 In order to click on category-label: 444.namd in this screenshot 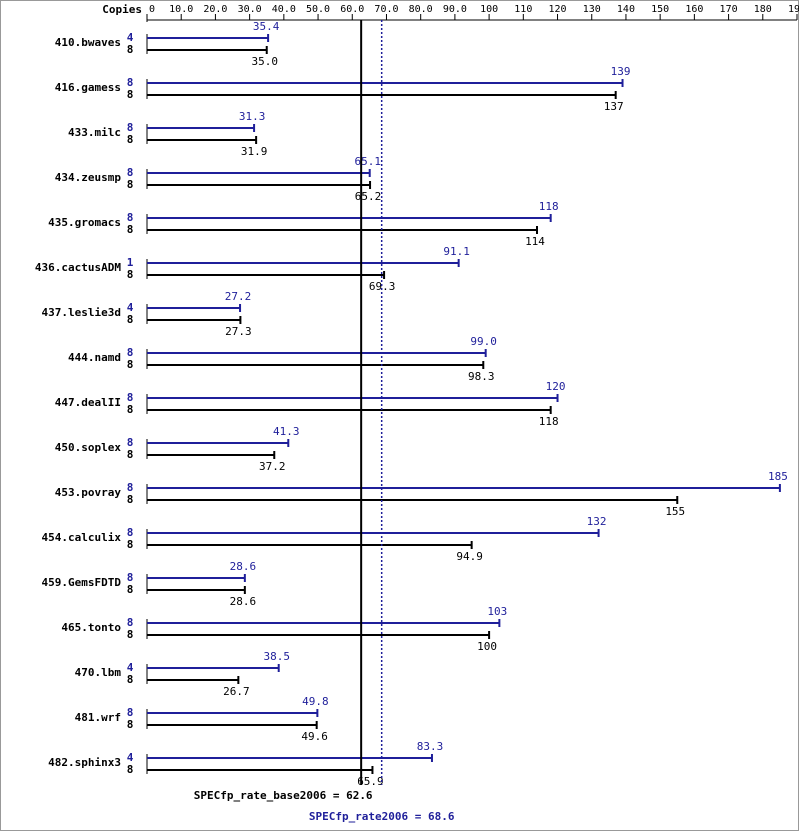, I will do `click(94, 357)`.